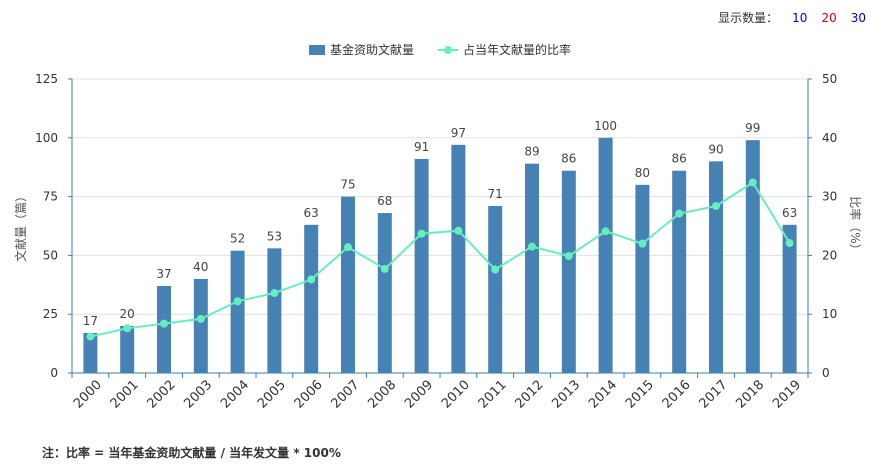 This screenshot has width=880, height=464. I want to click on display-count-10: 10, so click(800, 17).